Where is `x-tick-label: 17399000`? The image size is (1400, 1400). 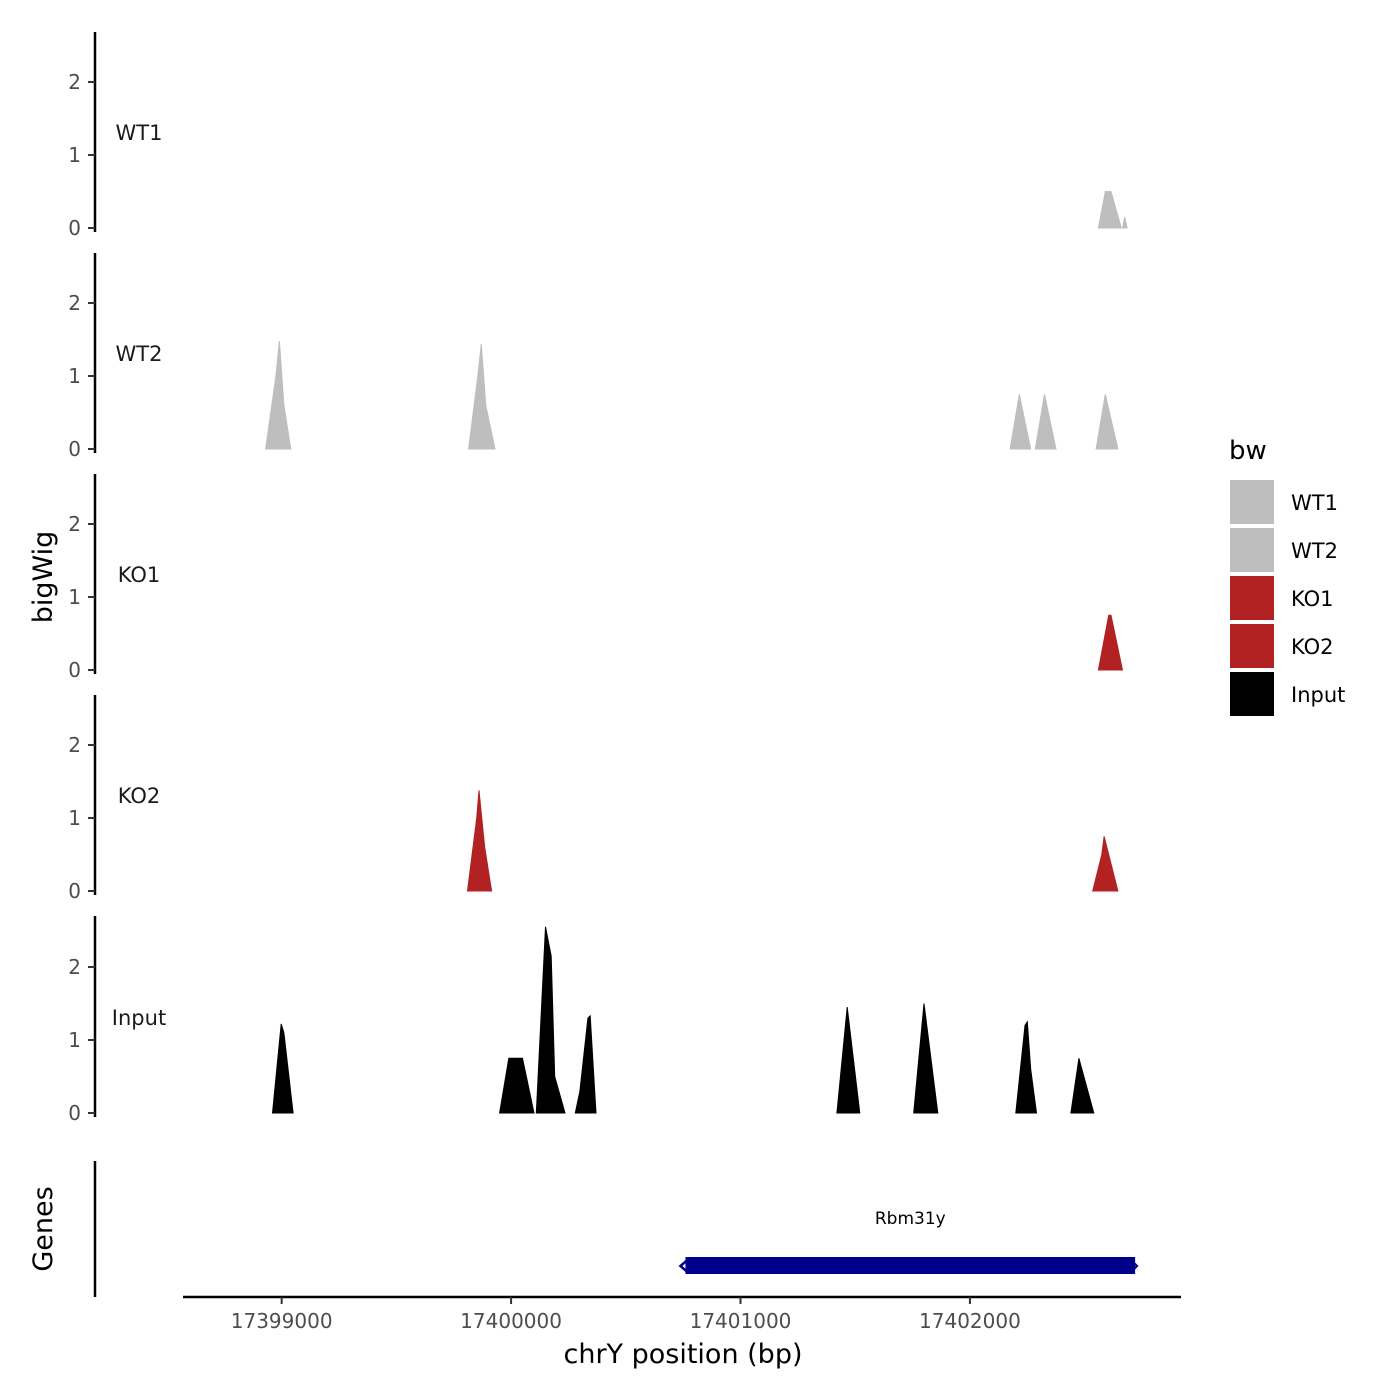 x-tick-label: 17399000 is located at coordinates (282, 1321).